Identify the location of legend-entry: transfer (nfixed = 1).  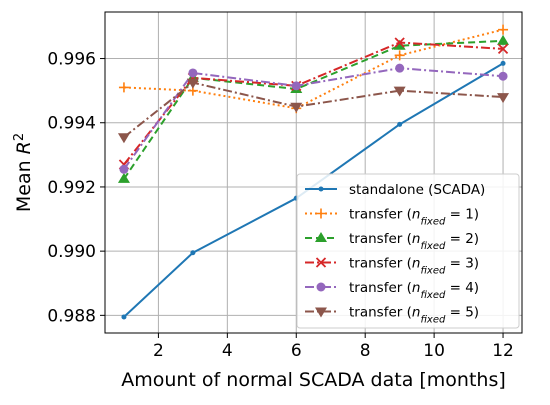
(392, 217).